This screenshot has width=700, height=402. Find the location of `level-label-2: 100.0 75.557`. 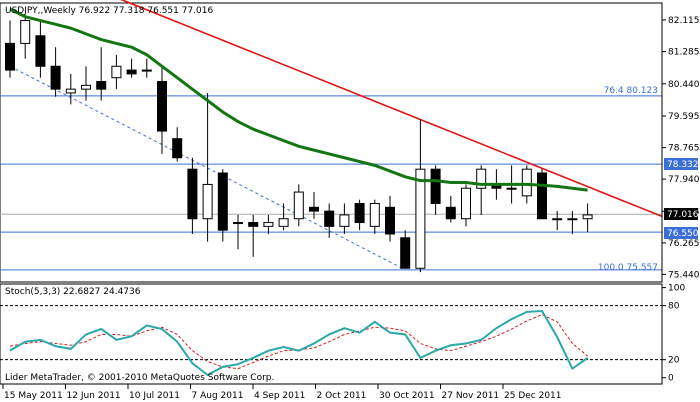

level-label-2: 100.0 75.557 is located at coordinates (628, 268).